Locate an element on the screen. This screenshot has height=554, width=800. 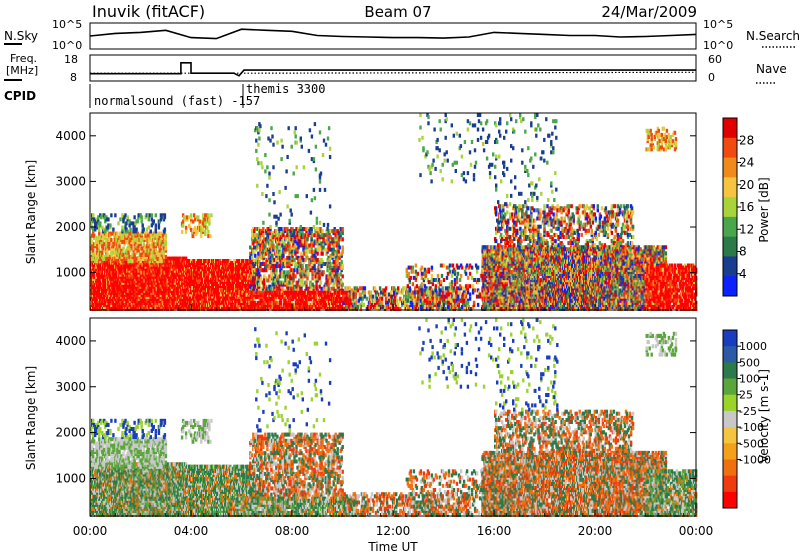
freq-ytick-top: 18 is located at coordinates (71, 59).